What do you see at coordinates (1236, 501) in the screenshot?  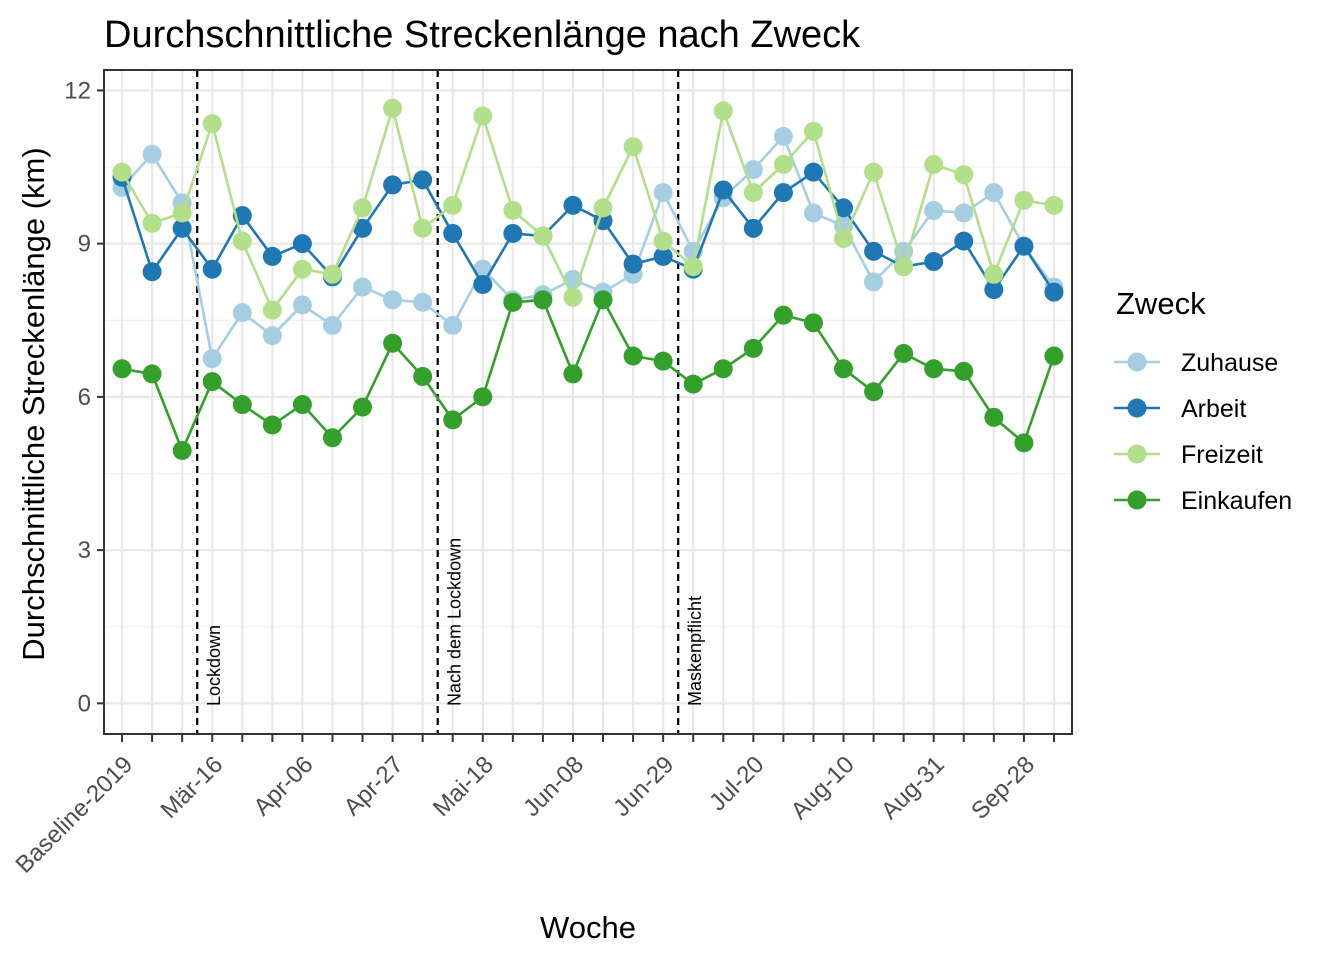 I see `legend-label-einkaufen: Einkaufen` at bounding box center [1236, 501].